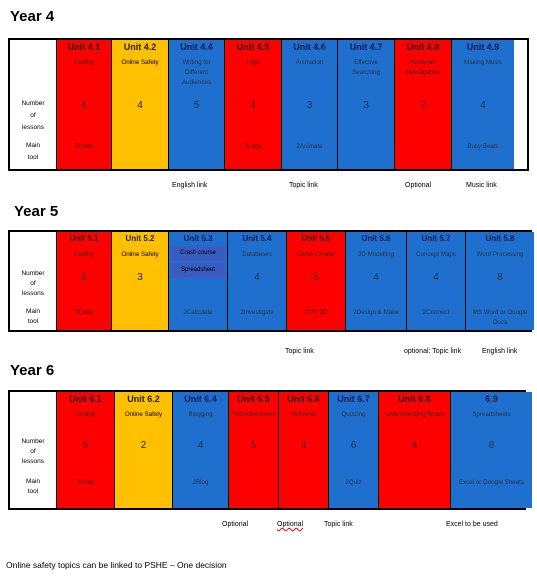  I want to click on unit-column: Unit 5.5 Game Creator 5 2DIY 3D, so click(316, 281).